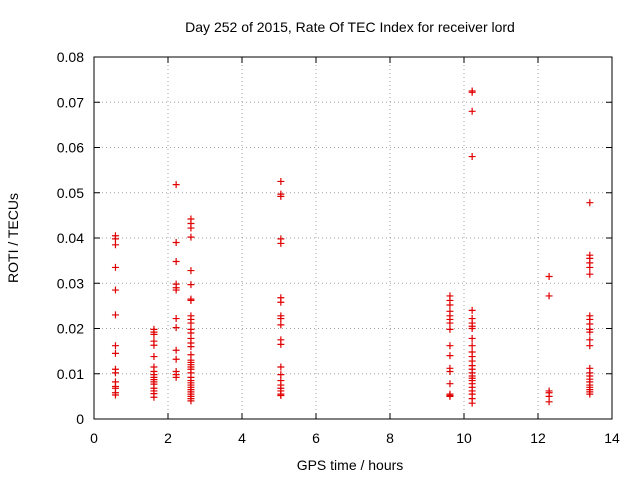  Describe the element at coordinates (70, 148) in the screenshot. I see `y-tick-label: 0.06` at that location.